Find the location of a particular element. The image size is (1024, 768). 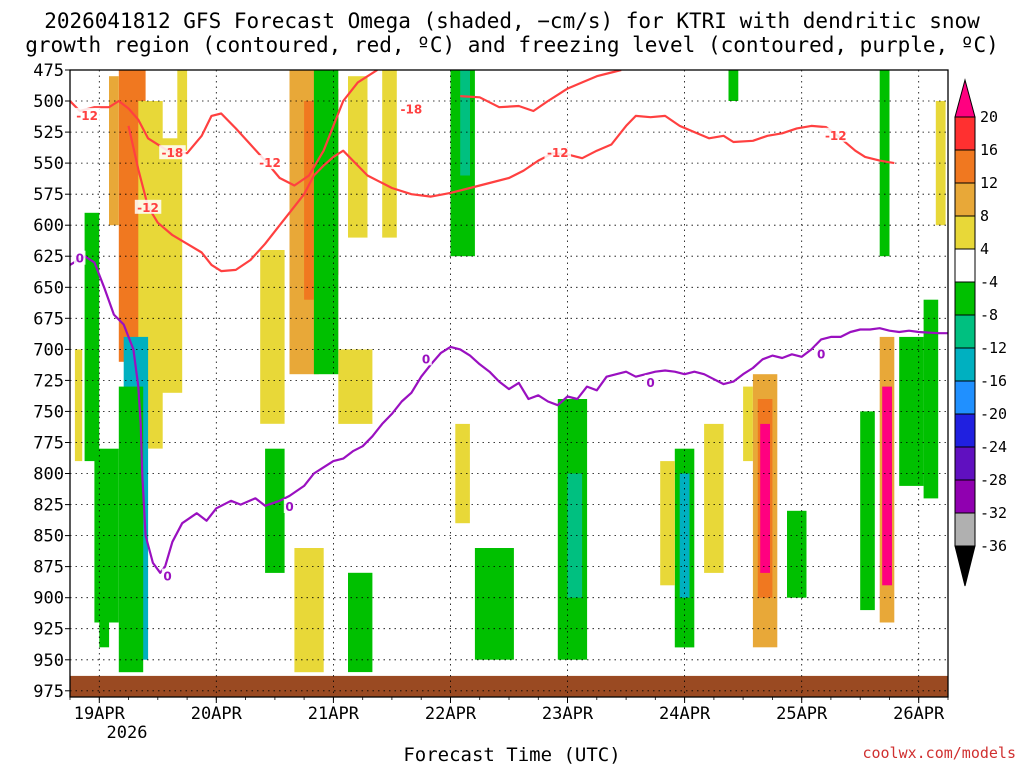

contour-label-8: 0 is located at coordinates (167, 576).